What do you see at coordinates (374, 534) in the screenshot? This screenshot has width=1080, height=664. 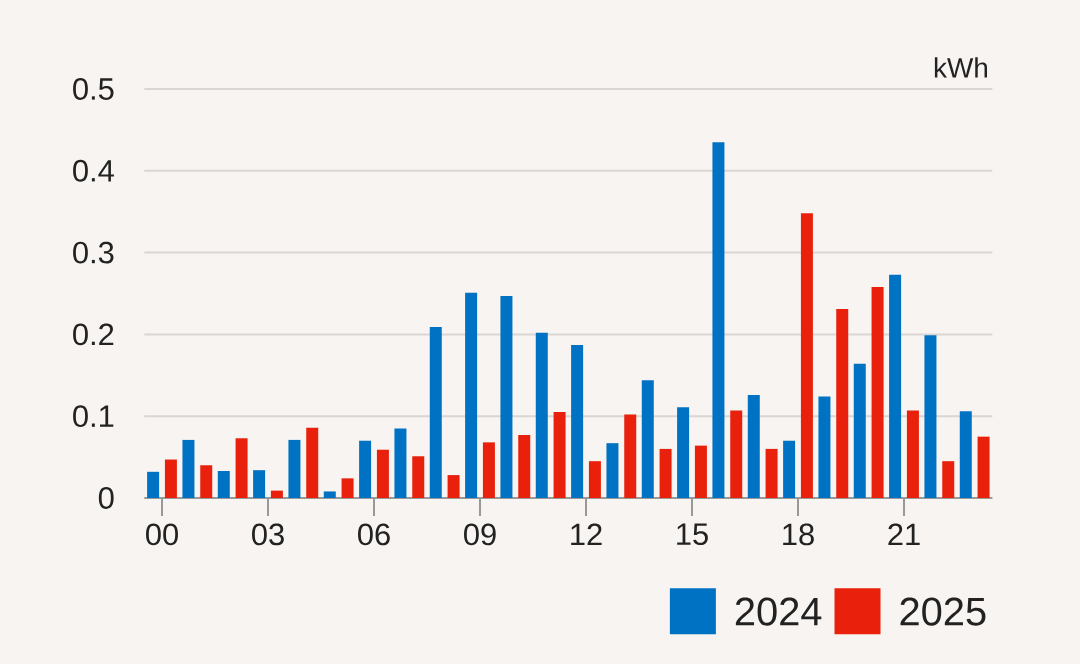 I see `x-tick-label: 06` at bounding box center [374, 534].